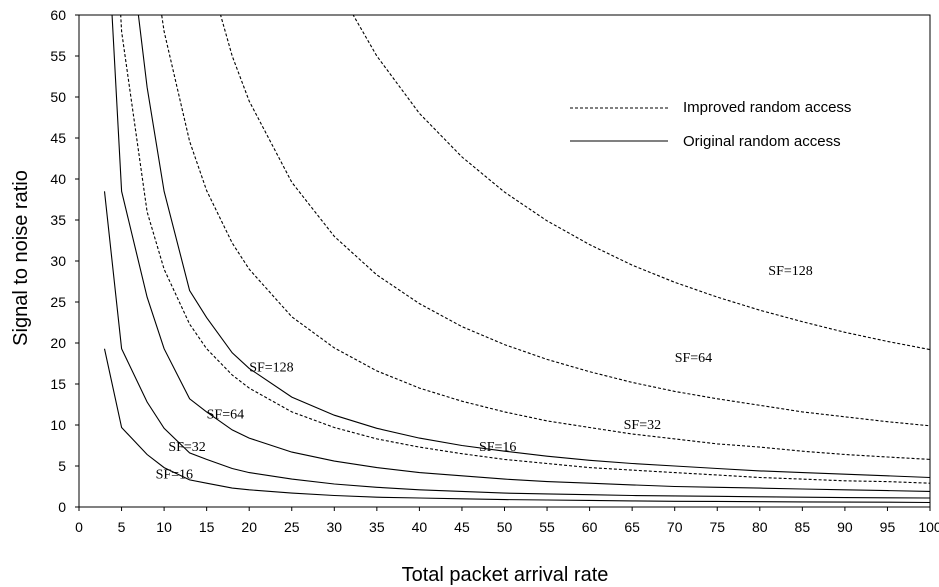 The image size is (939, 587). Describe the element at coordinates (462, 527) in the screenshot. I see `x-tick-label: 45` at that location.